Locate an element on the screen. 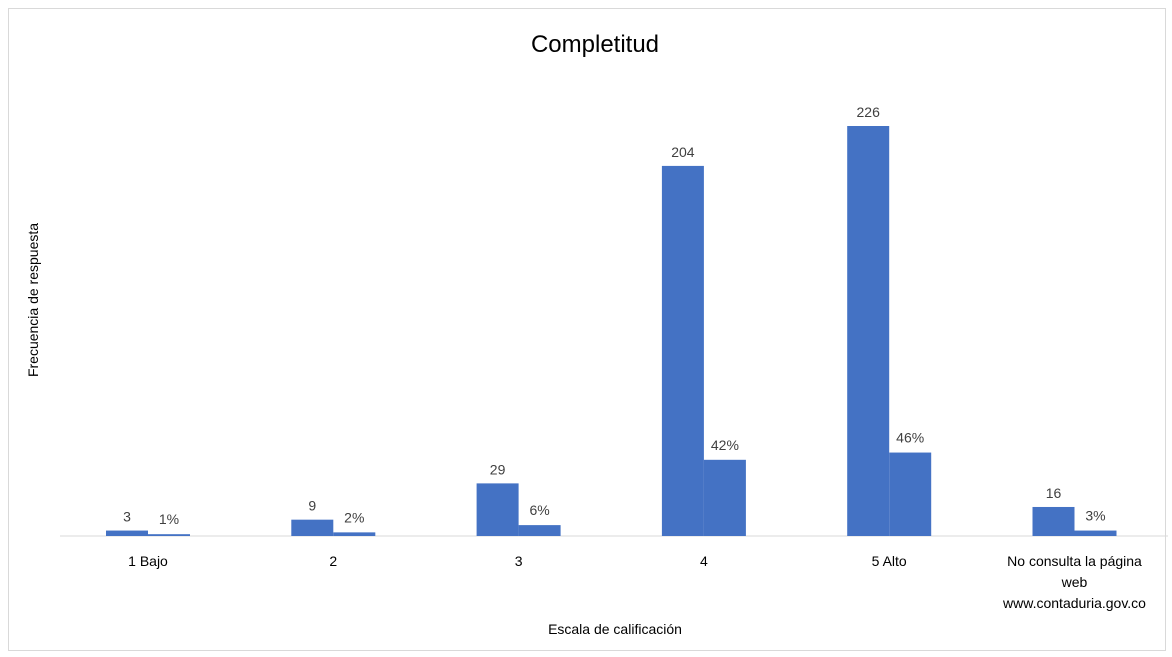 The width and height of the screenshot is (1172, 657). bar-count-label: 226 is located at coordinates (869, 112).